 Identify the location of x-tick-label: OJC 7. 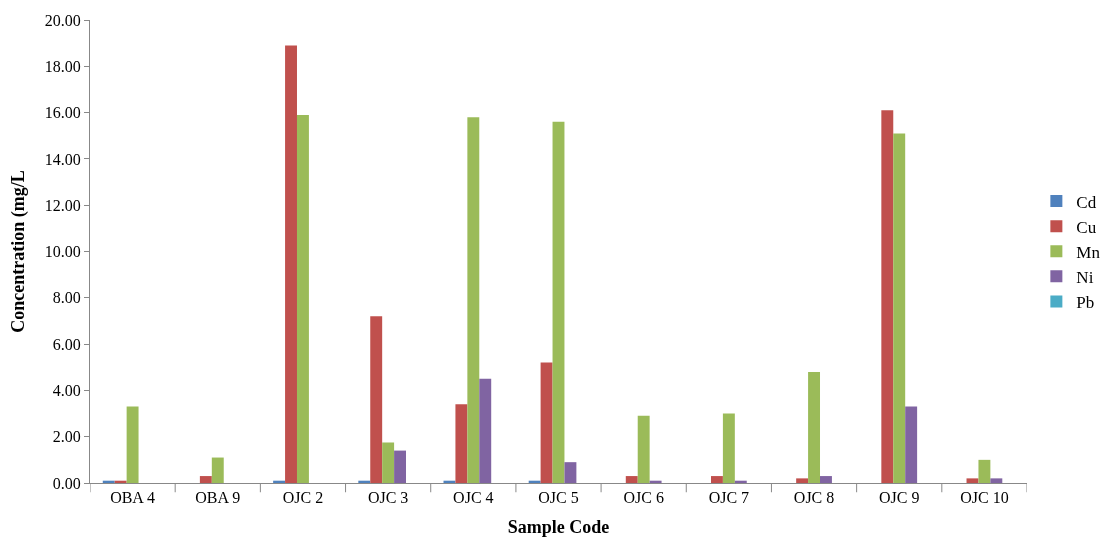
(729, 498).